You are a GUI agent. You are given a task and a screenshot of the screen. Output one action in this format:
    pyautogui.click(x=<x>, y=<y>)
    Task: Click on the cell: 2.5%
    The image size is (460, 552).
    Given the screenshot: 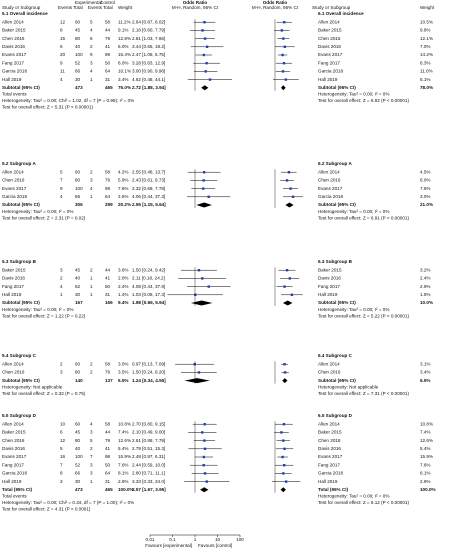 What is the action you would take?
    pyautogui.click(x=123, y=196)
    